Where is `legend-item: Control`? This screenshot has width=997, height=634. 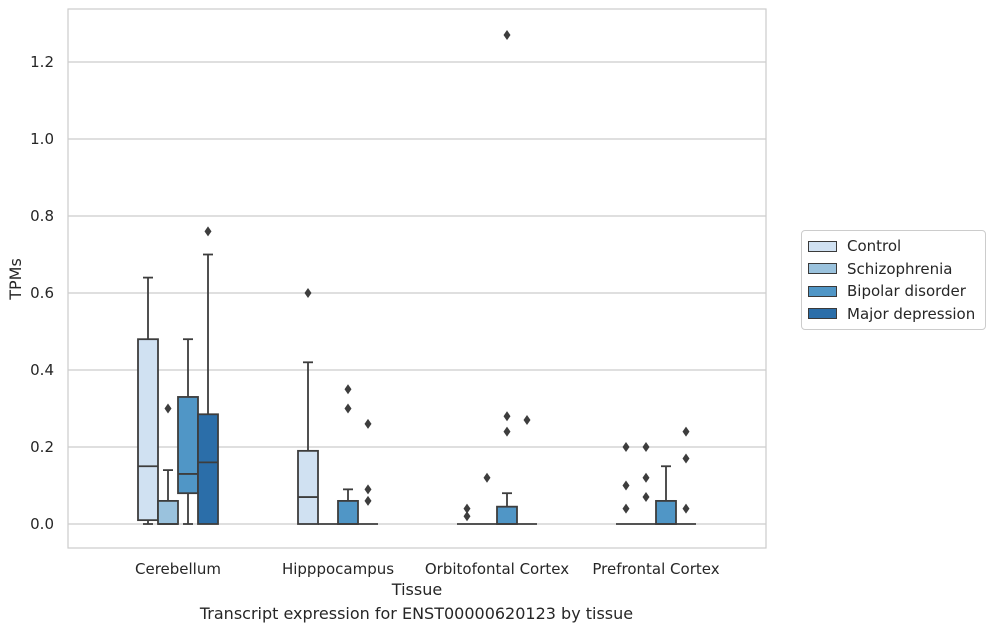 legend-item: Control is located at coordinates (893, 246).